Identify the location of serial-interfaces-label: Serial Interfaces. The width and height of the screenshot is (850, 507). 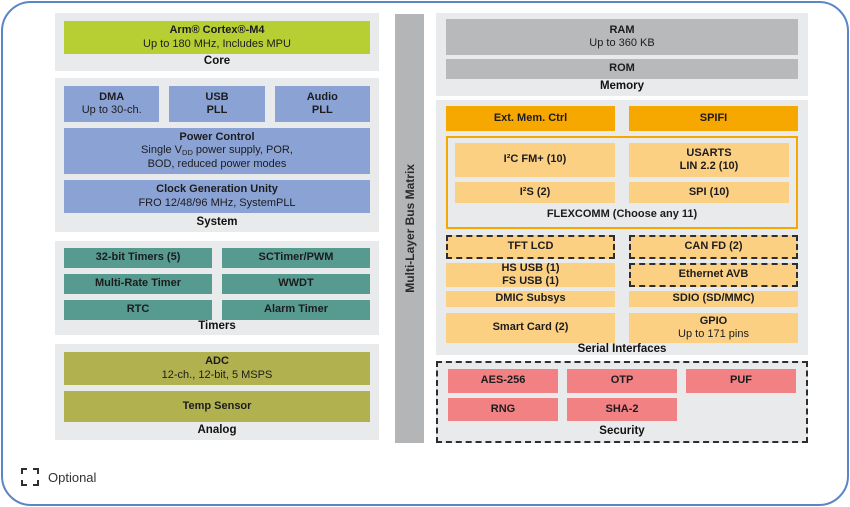
(622, 349).